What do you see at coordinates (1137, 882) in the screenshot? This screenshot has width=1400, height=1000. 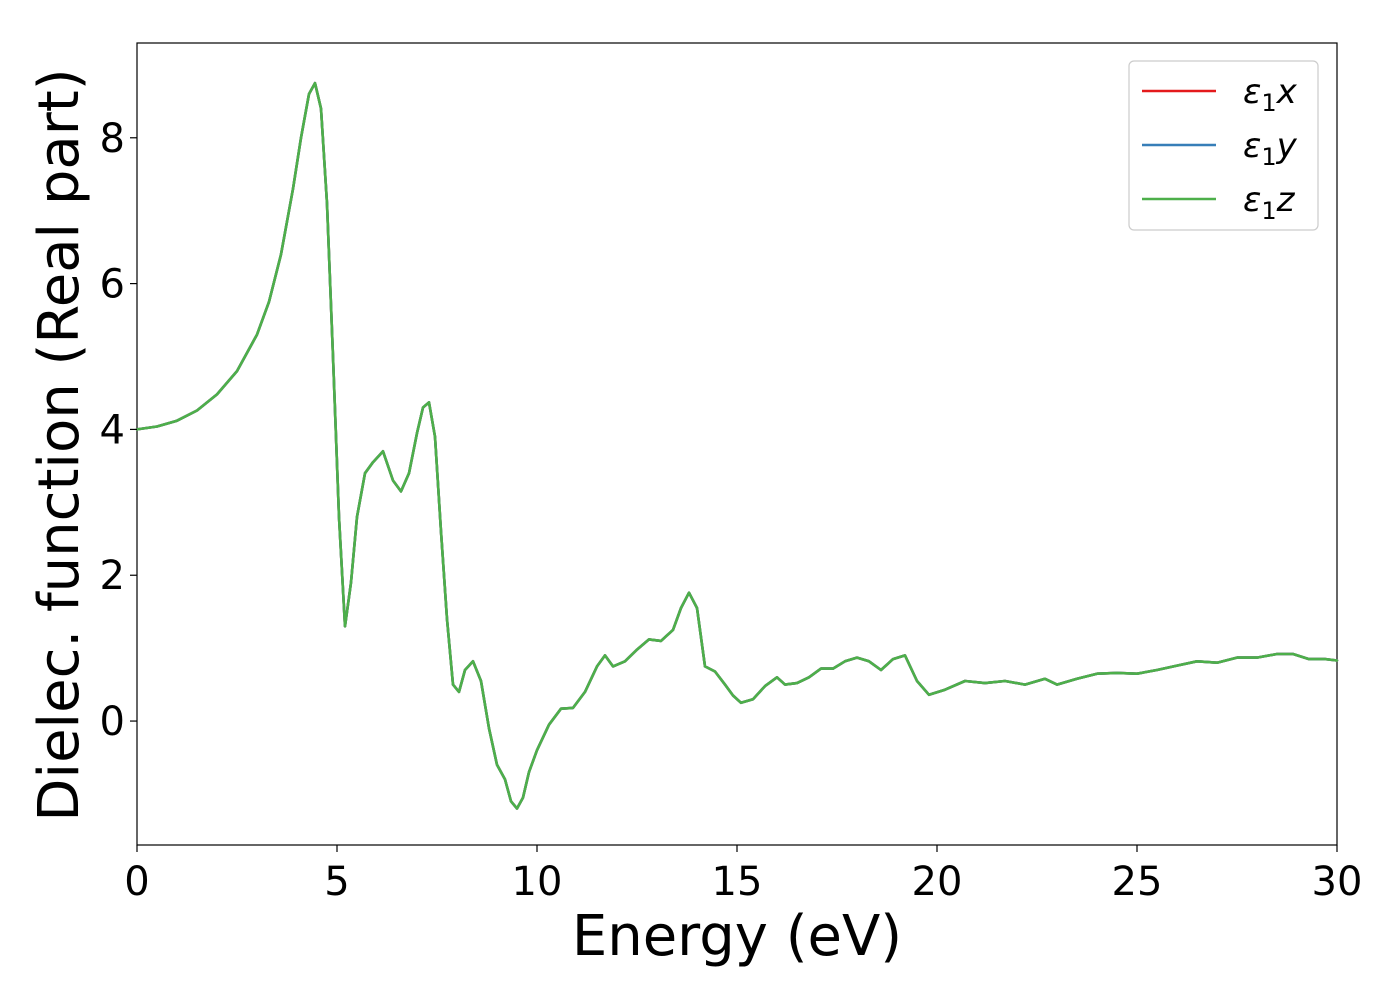 I see `x-tick-label: 25` at bounding box center [1137, 882].